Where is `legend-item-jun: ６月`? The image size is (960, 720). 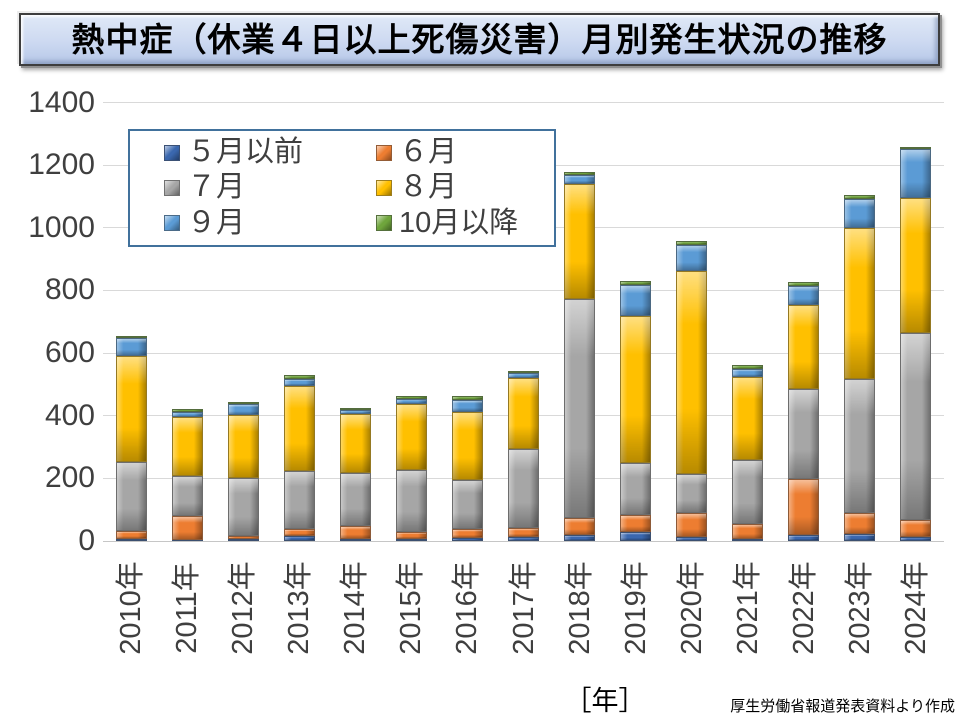 legend-item-jun: ６月 is located at coordinates (465, 152).